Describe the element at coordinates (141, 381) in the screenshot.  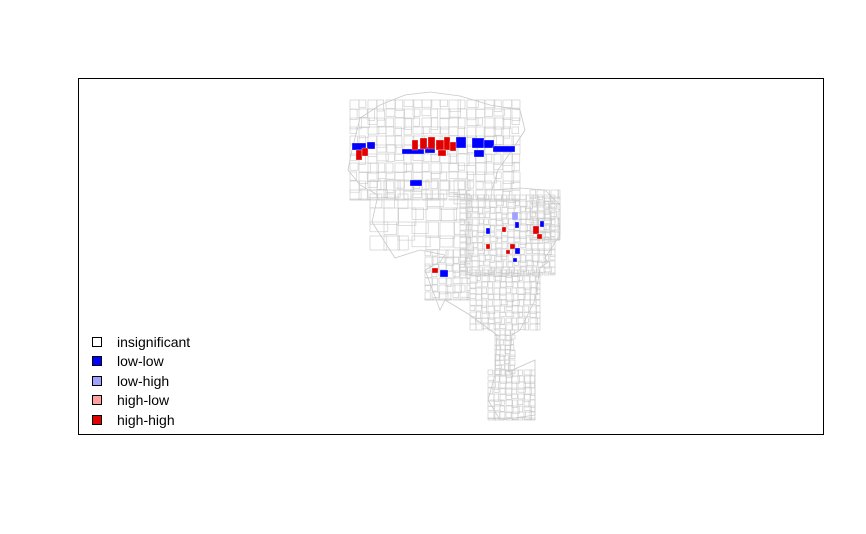
I see `legend-item-low-high: low-high` at that location.